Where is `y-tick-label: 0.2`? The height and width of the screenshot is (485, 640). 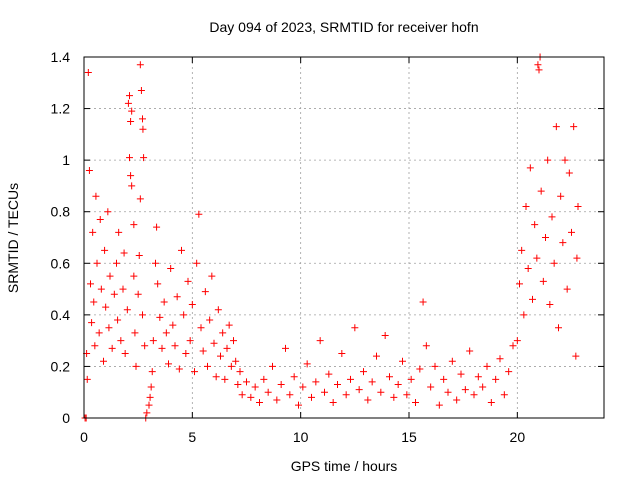 y-tick-label: 0.2 is located at coordinates (61, 366).